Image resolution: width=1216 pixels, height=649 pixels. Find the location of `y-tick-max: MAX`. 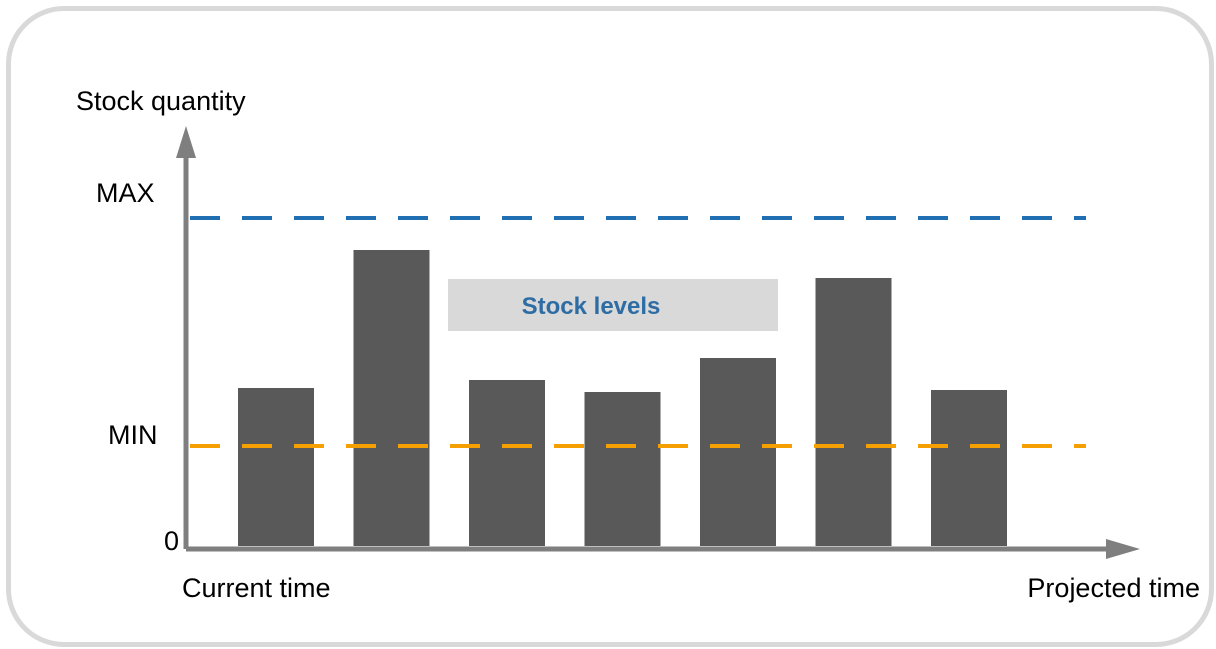

y-tick-max: MAX is located at coordinates (125, 193).